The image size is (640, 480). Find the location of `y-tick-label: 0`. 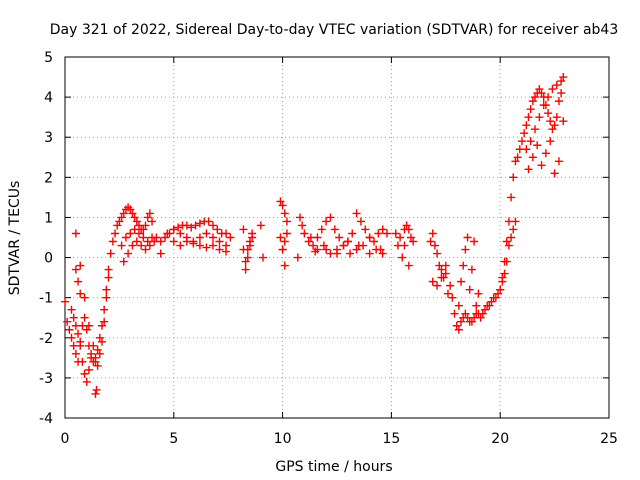

y-tick-label: 0 is located at coordinates (48, 259).